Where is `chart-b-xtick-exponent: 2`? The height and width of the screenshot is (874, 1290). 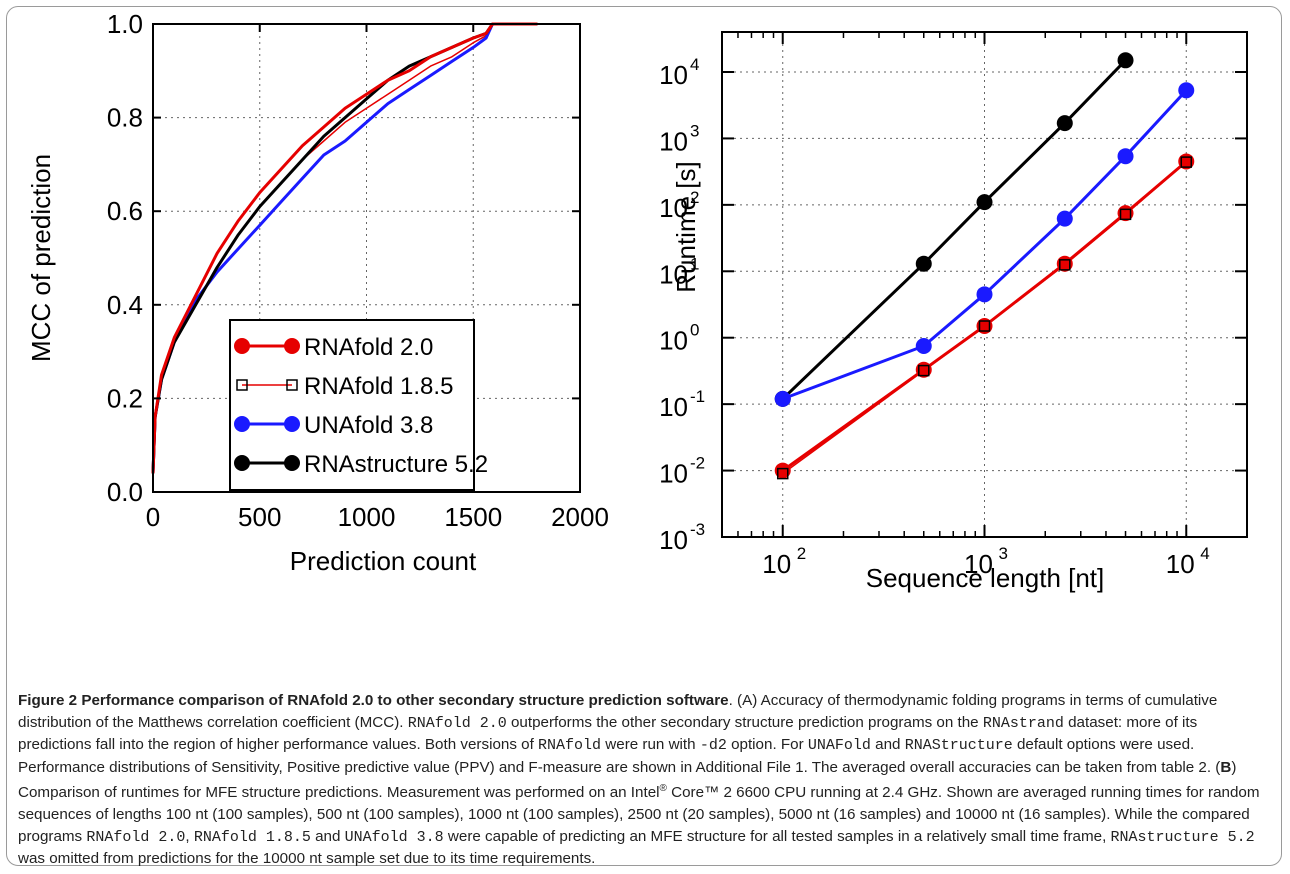 chart-b-xtick-exponent: 2 is located at coordinates (801, 553).